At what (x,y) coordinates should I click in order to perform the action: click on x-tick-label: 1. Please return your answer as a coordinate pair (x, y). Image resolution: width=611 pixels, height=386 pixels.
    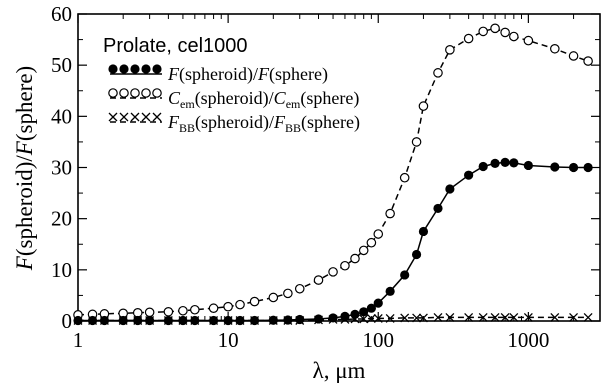
    Looking at the image, I should click on (78, 340).